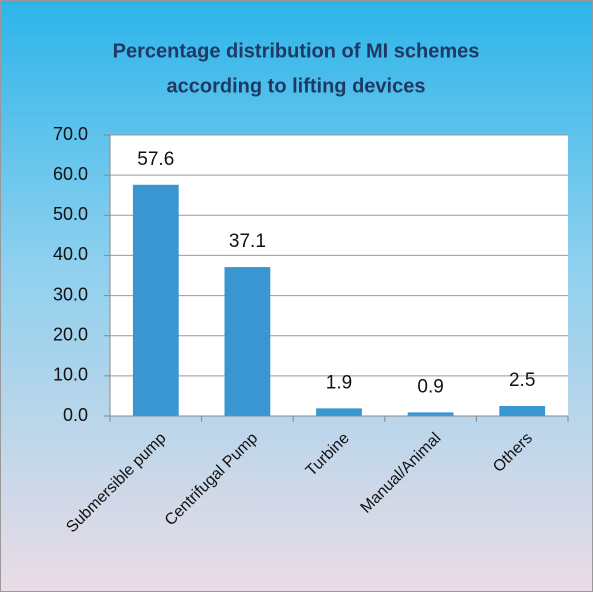 The width and height of the screenshot is (593, 592). I want to click on chart-title: Percentage distribution of MI schemes, so click(296, 51).